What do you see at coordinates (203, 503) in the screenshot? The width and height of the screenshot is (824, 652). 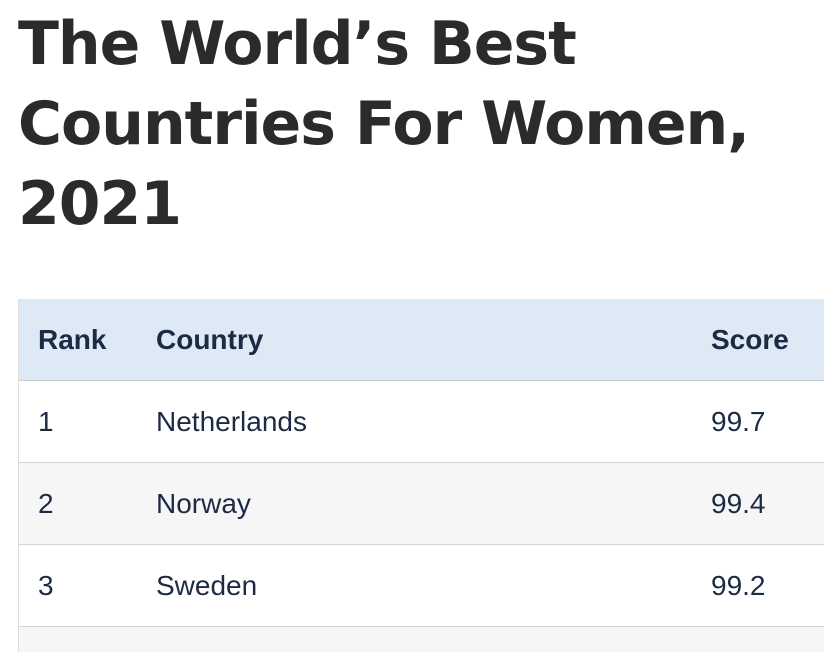 I see `country-cell: Norway` at bounding box center [203, 503].